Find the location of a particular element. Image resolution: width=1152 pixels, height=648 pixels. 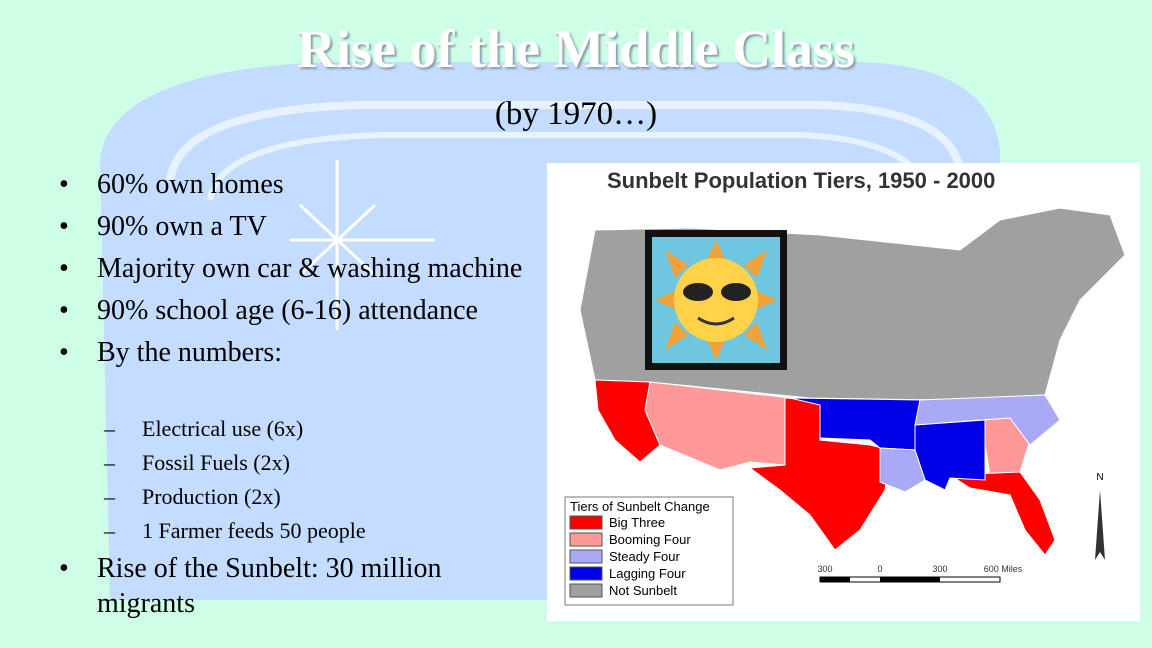

arc is located at coordinates (565, 141).